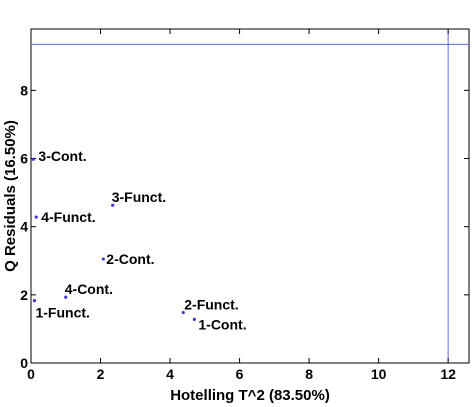 The height and width of the screenshot is (407, 474). I want to click on x-tick-label: 4, so click(170, 374).